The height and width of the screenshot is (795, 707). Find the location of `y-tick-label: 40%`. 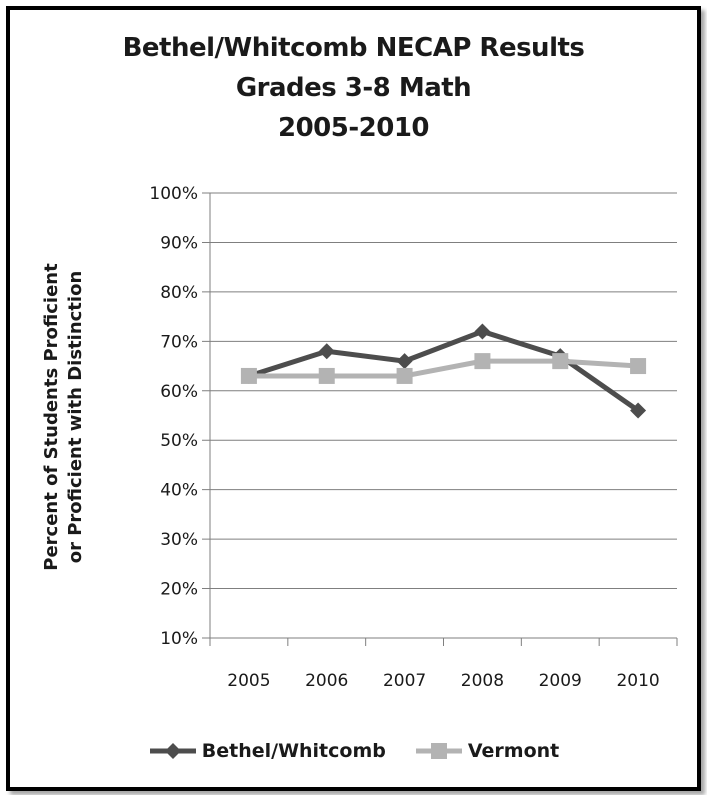

y-tick-label: 40% is located at coordinates (179, 491).